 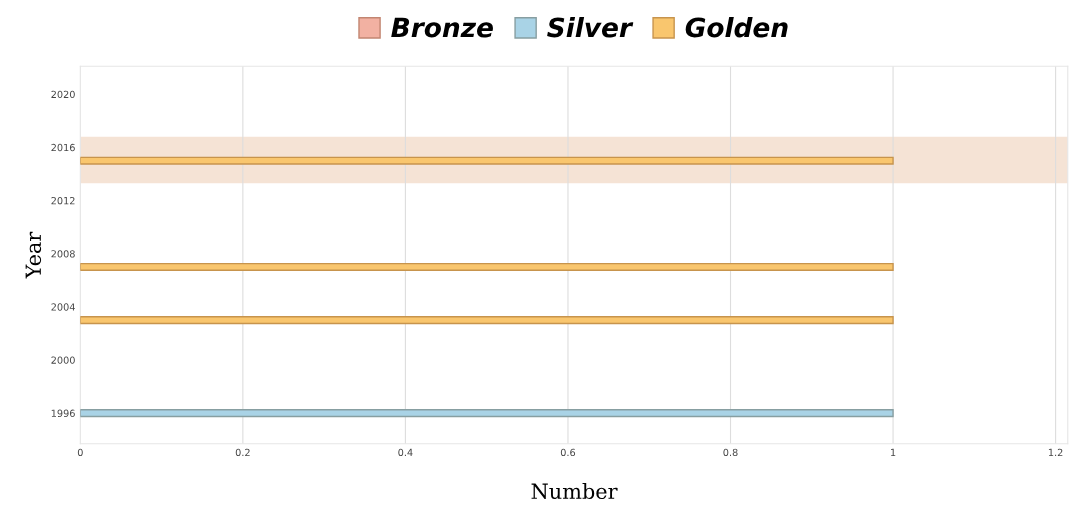 What do you see at coordinates (63, 307) in the screenshot?
I see `y-tick-label: 2004` at bounding box center [63, 307].